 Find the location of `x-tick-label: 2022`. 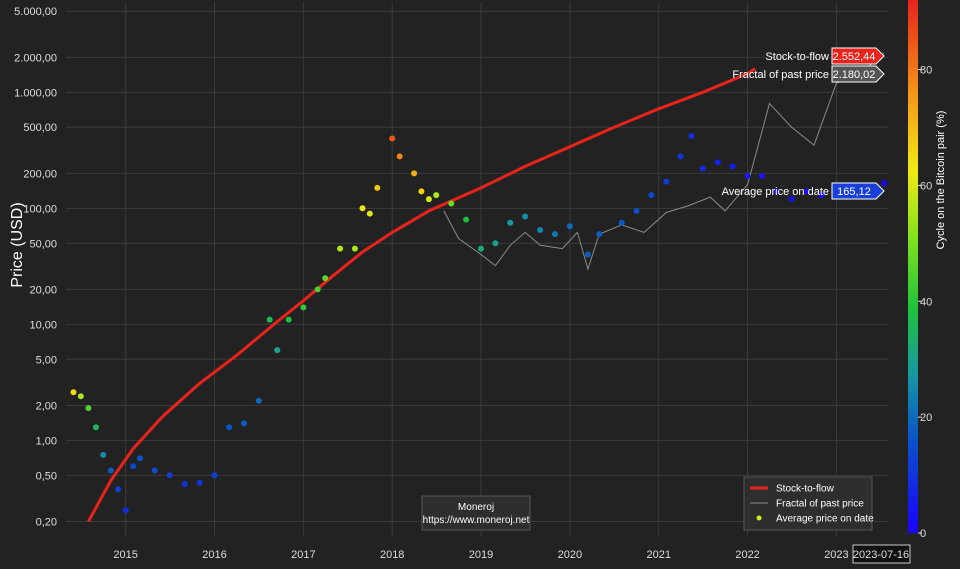

x-tick-label: 2022 is located at coordinates (747, 555).